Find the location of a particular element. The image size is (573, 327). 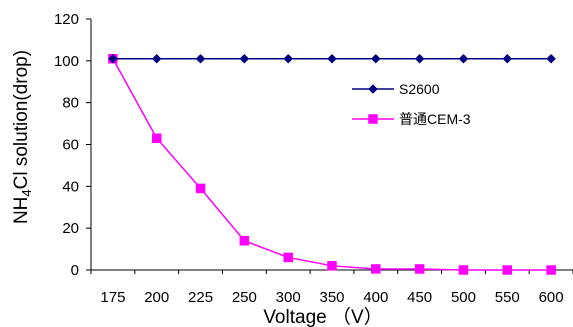

legend-label: S2600 is located at coordinates (419, 89).